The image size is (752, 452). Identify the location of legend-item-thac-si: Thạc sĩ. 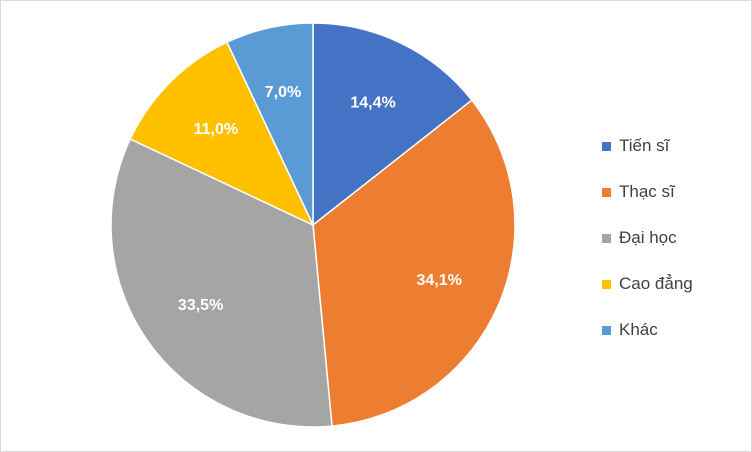
(647, 192).